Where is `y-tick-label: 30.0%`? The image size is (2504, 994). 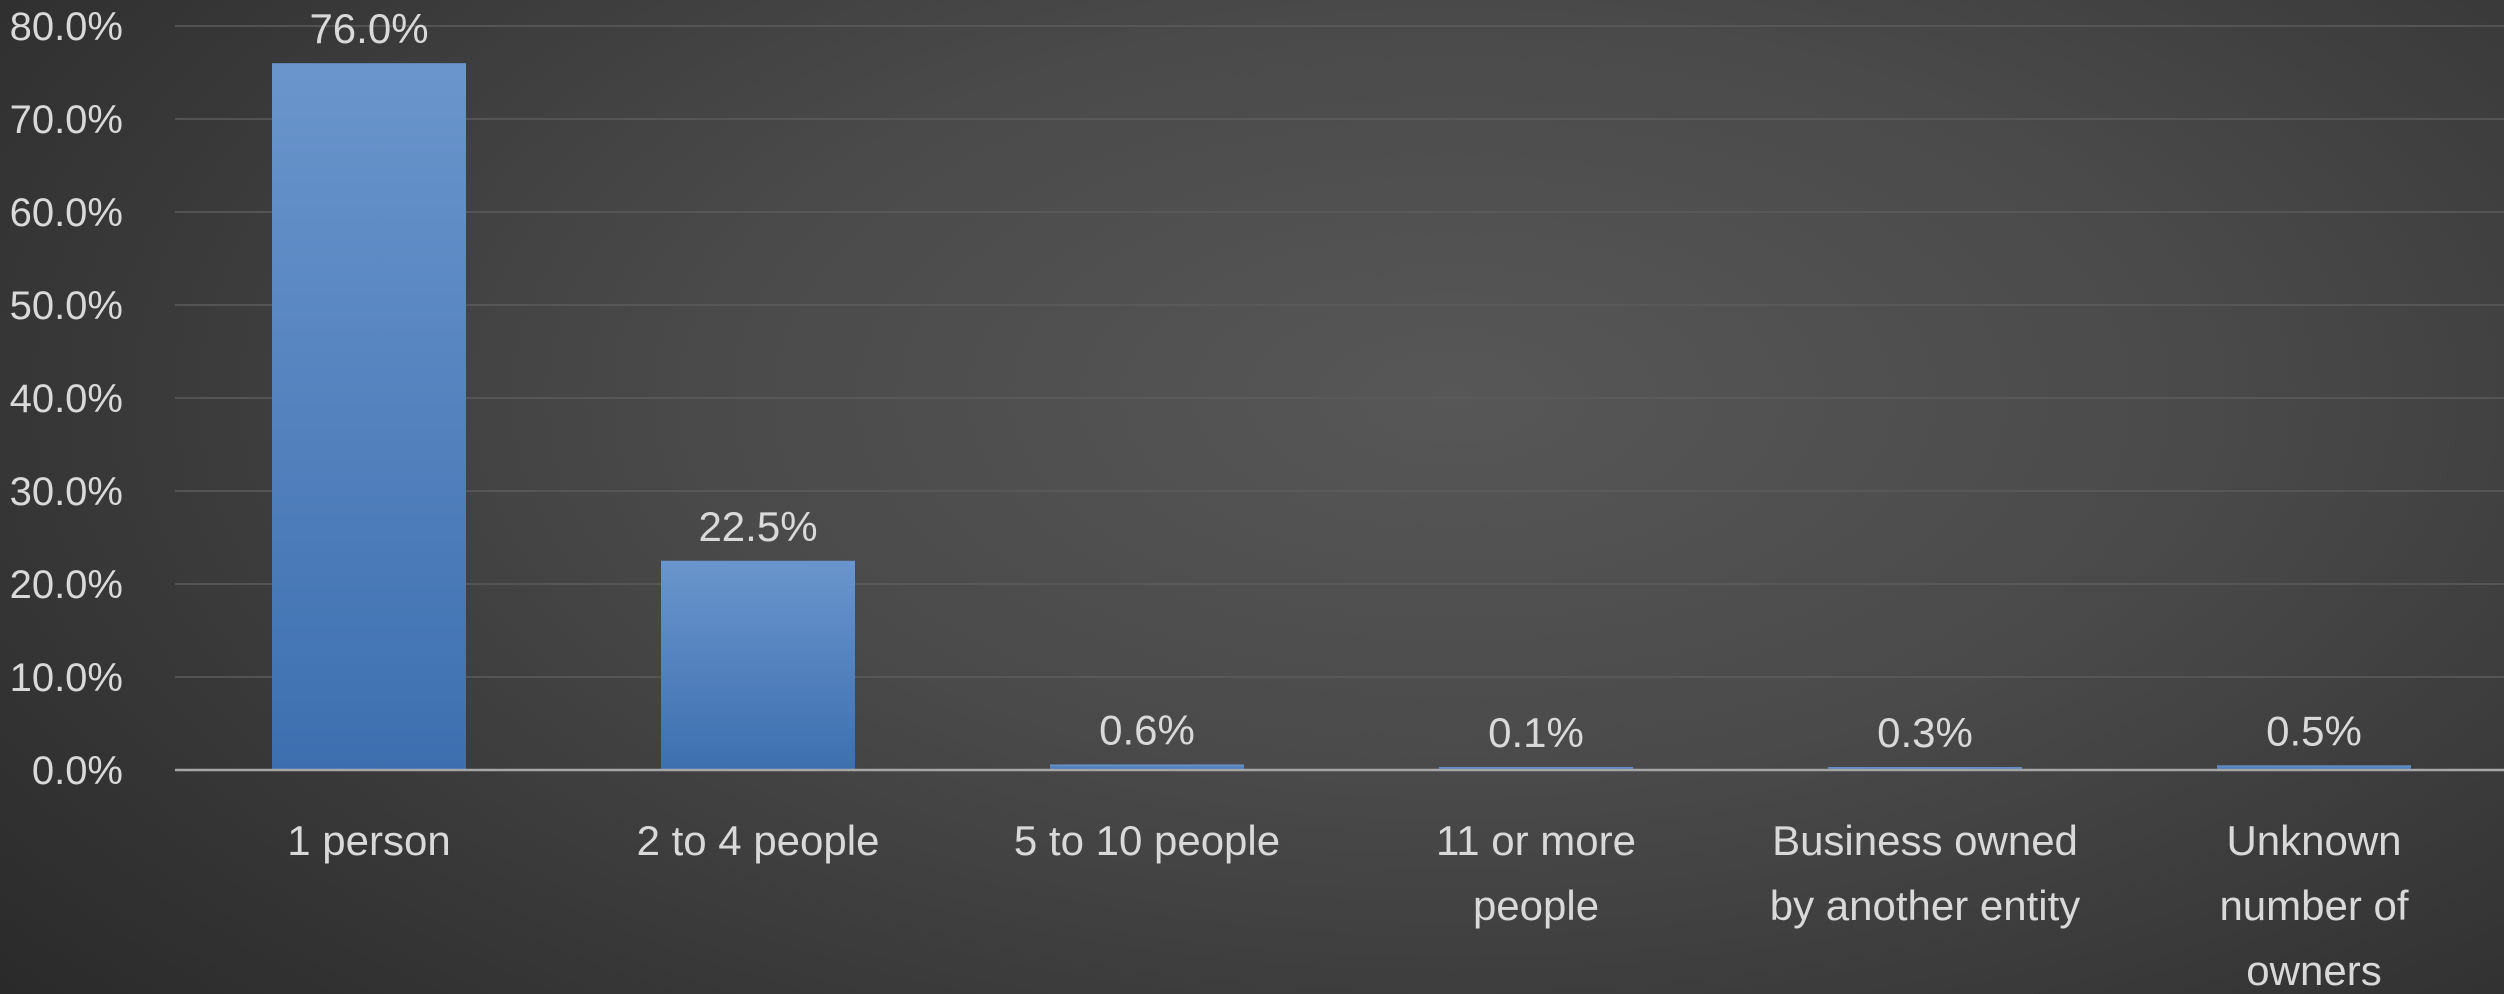 y-tick-label: 30.0% is located at coordinates (66, 492).